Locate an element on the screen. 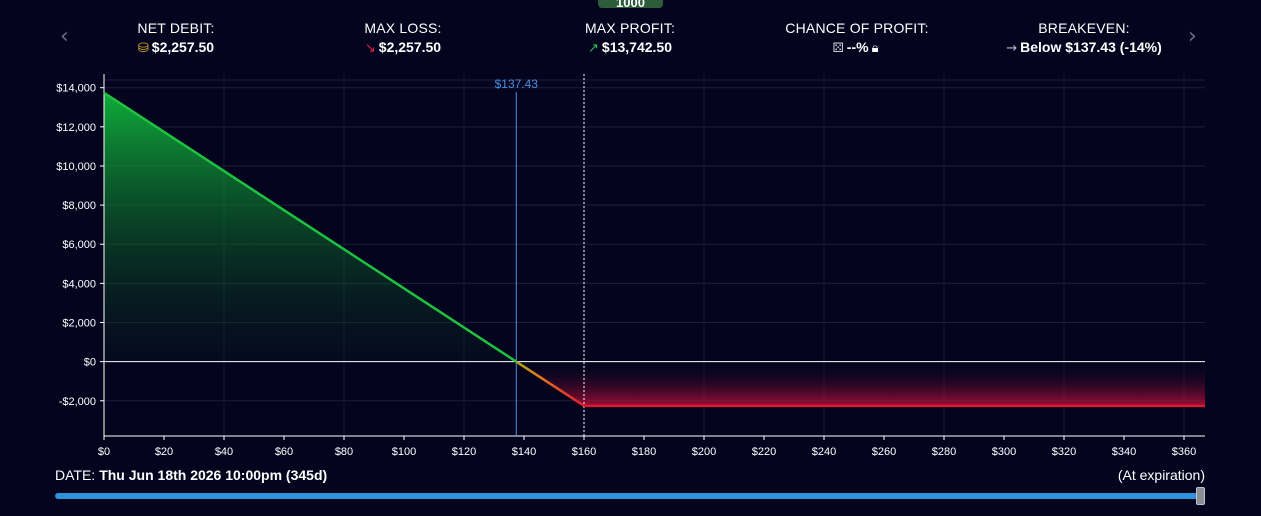 The width and height of the screenshot is (1261, 516). x-tick-label: $160 is located at coordinates (584, 452).